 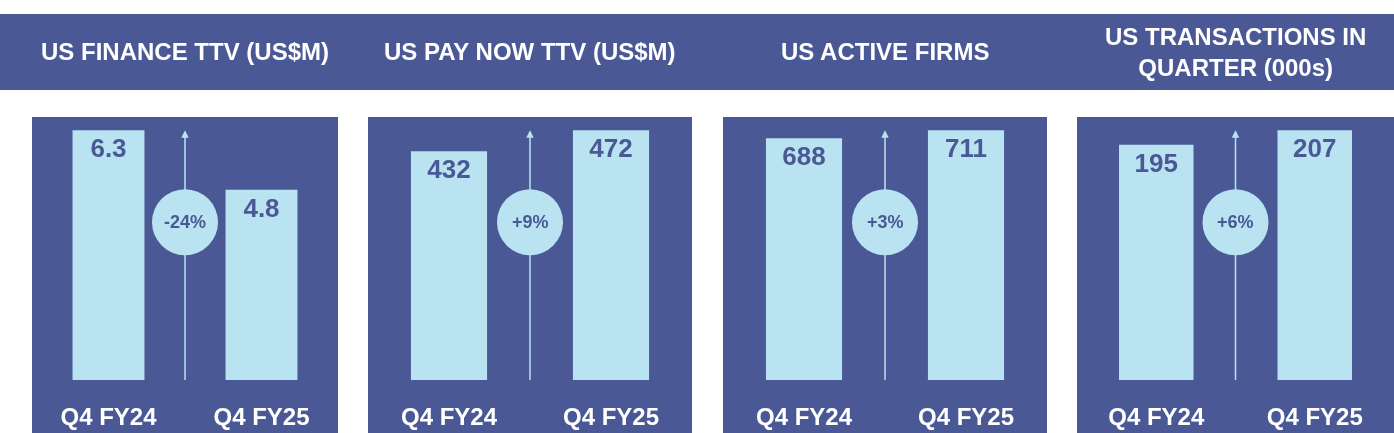 What do you see at coordinates (261, 207) in the screenshot?
I see `data-label: 4.8` at bounding box center [261, 207].